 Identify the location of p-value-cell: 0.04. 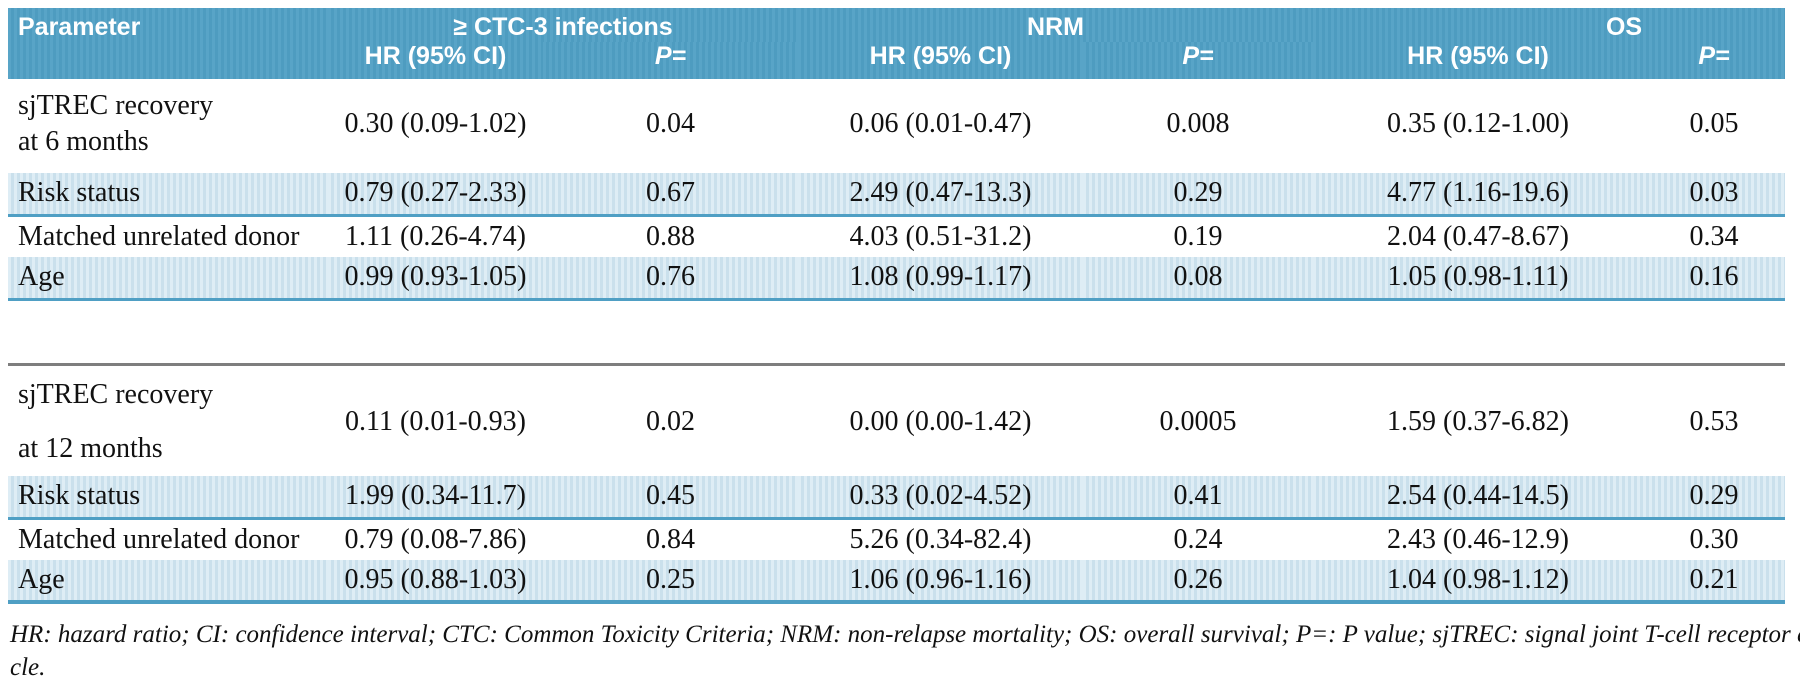
(671, 126).